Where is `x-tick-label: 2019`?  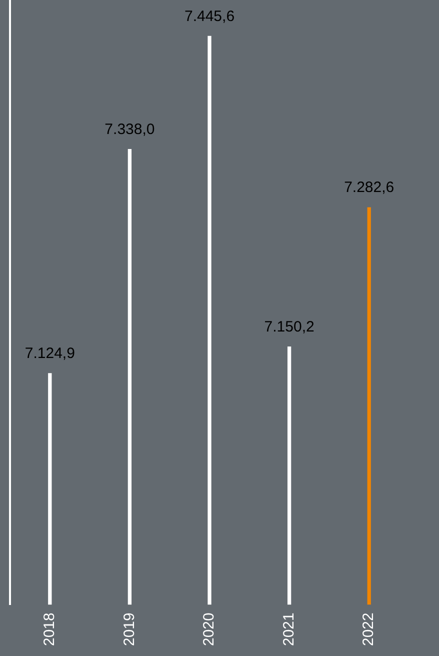
x-tick-label: 2019 is located at coordinates (129, 629).